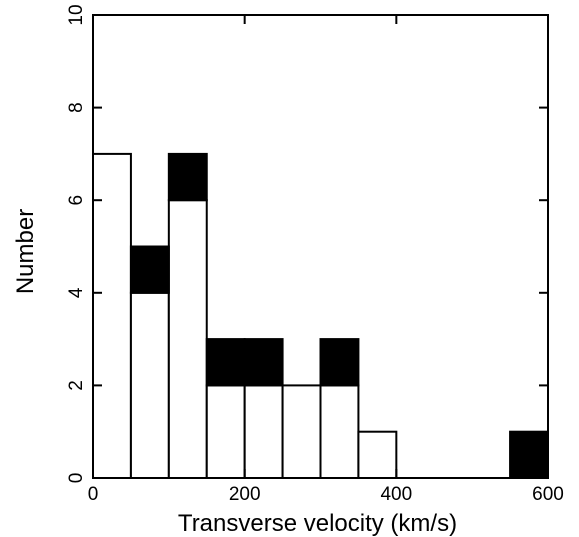 The image size is (579, 537). What do you see at coordinates (76, 107) in the screenshot?
I see `y-tick-label: 8` at bounding box center [76, 107].